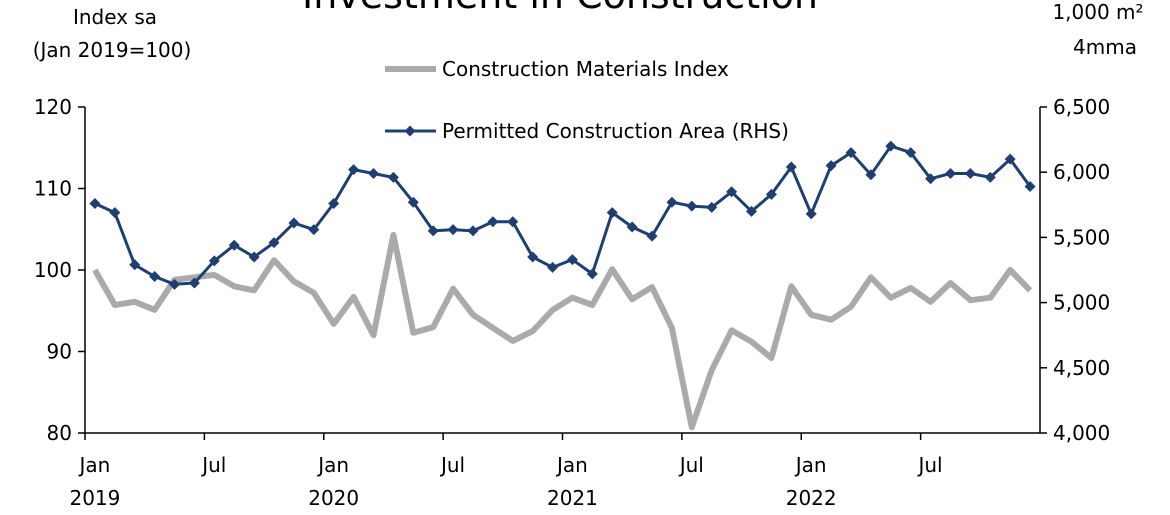 Image resolution: width=1170 pixels, height=515 pixels. What do you see at coordinates (560, 8) in the screenshot?
I see `chart-title: Investment in Construction` at bounding box center [560, 8].